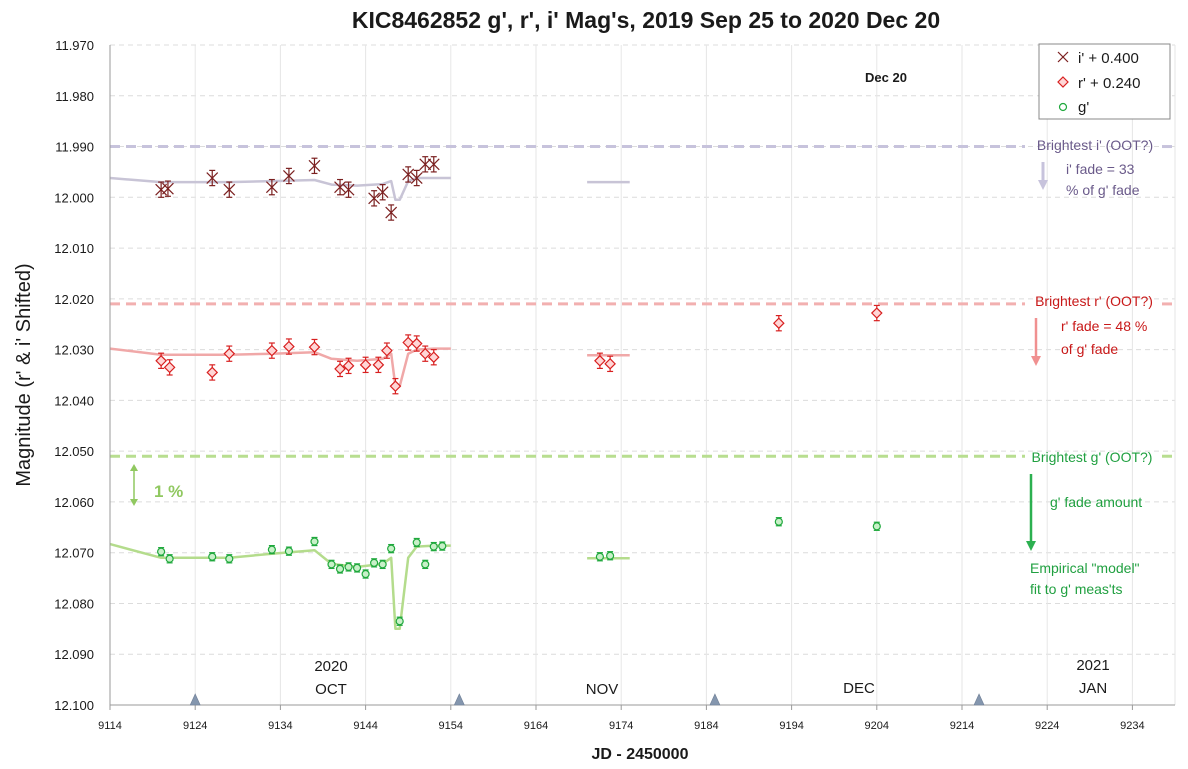 The image size is (1188, 769). I want to click on x-tick-label: 9204, so click(877, 726).